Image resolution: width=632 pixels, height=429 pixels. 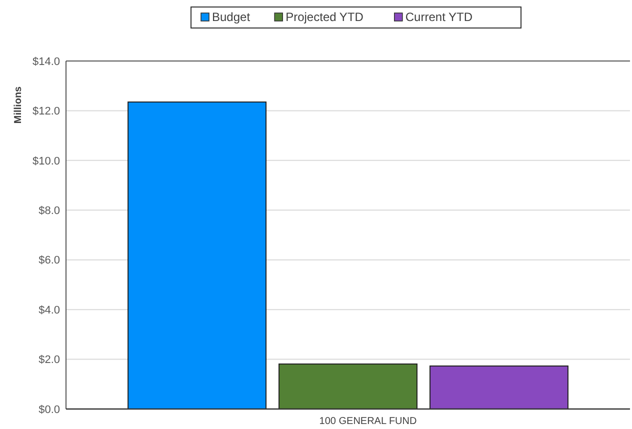 I want to click on y-tick-label: $8.0, so click(x=49, y=210).